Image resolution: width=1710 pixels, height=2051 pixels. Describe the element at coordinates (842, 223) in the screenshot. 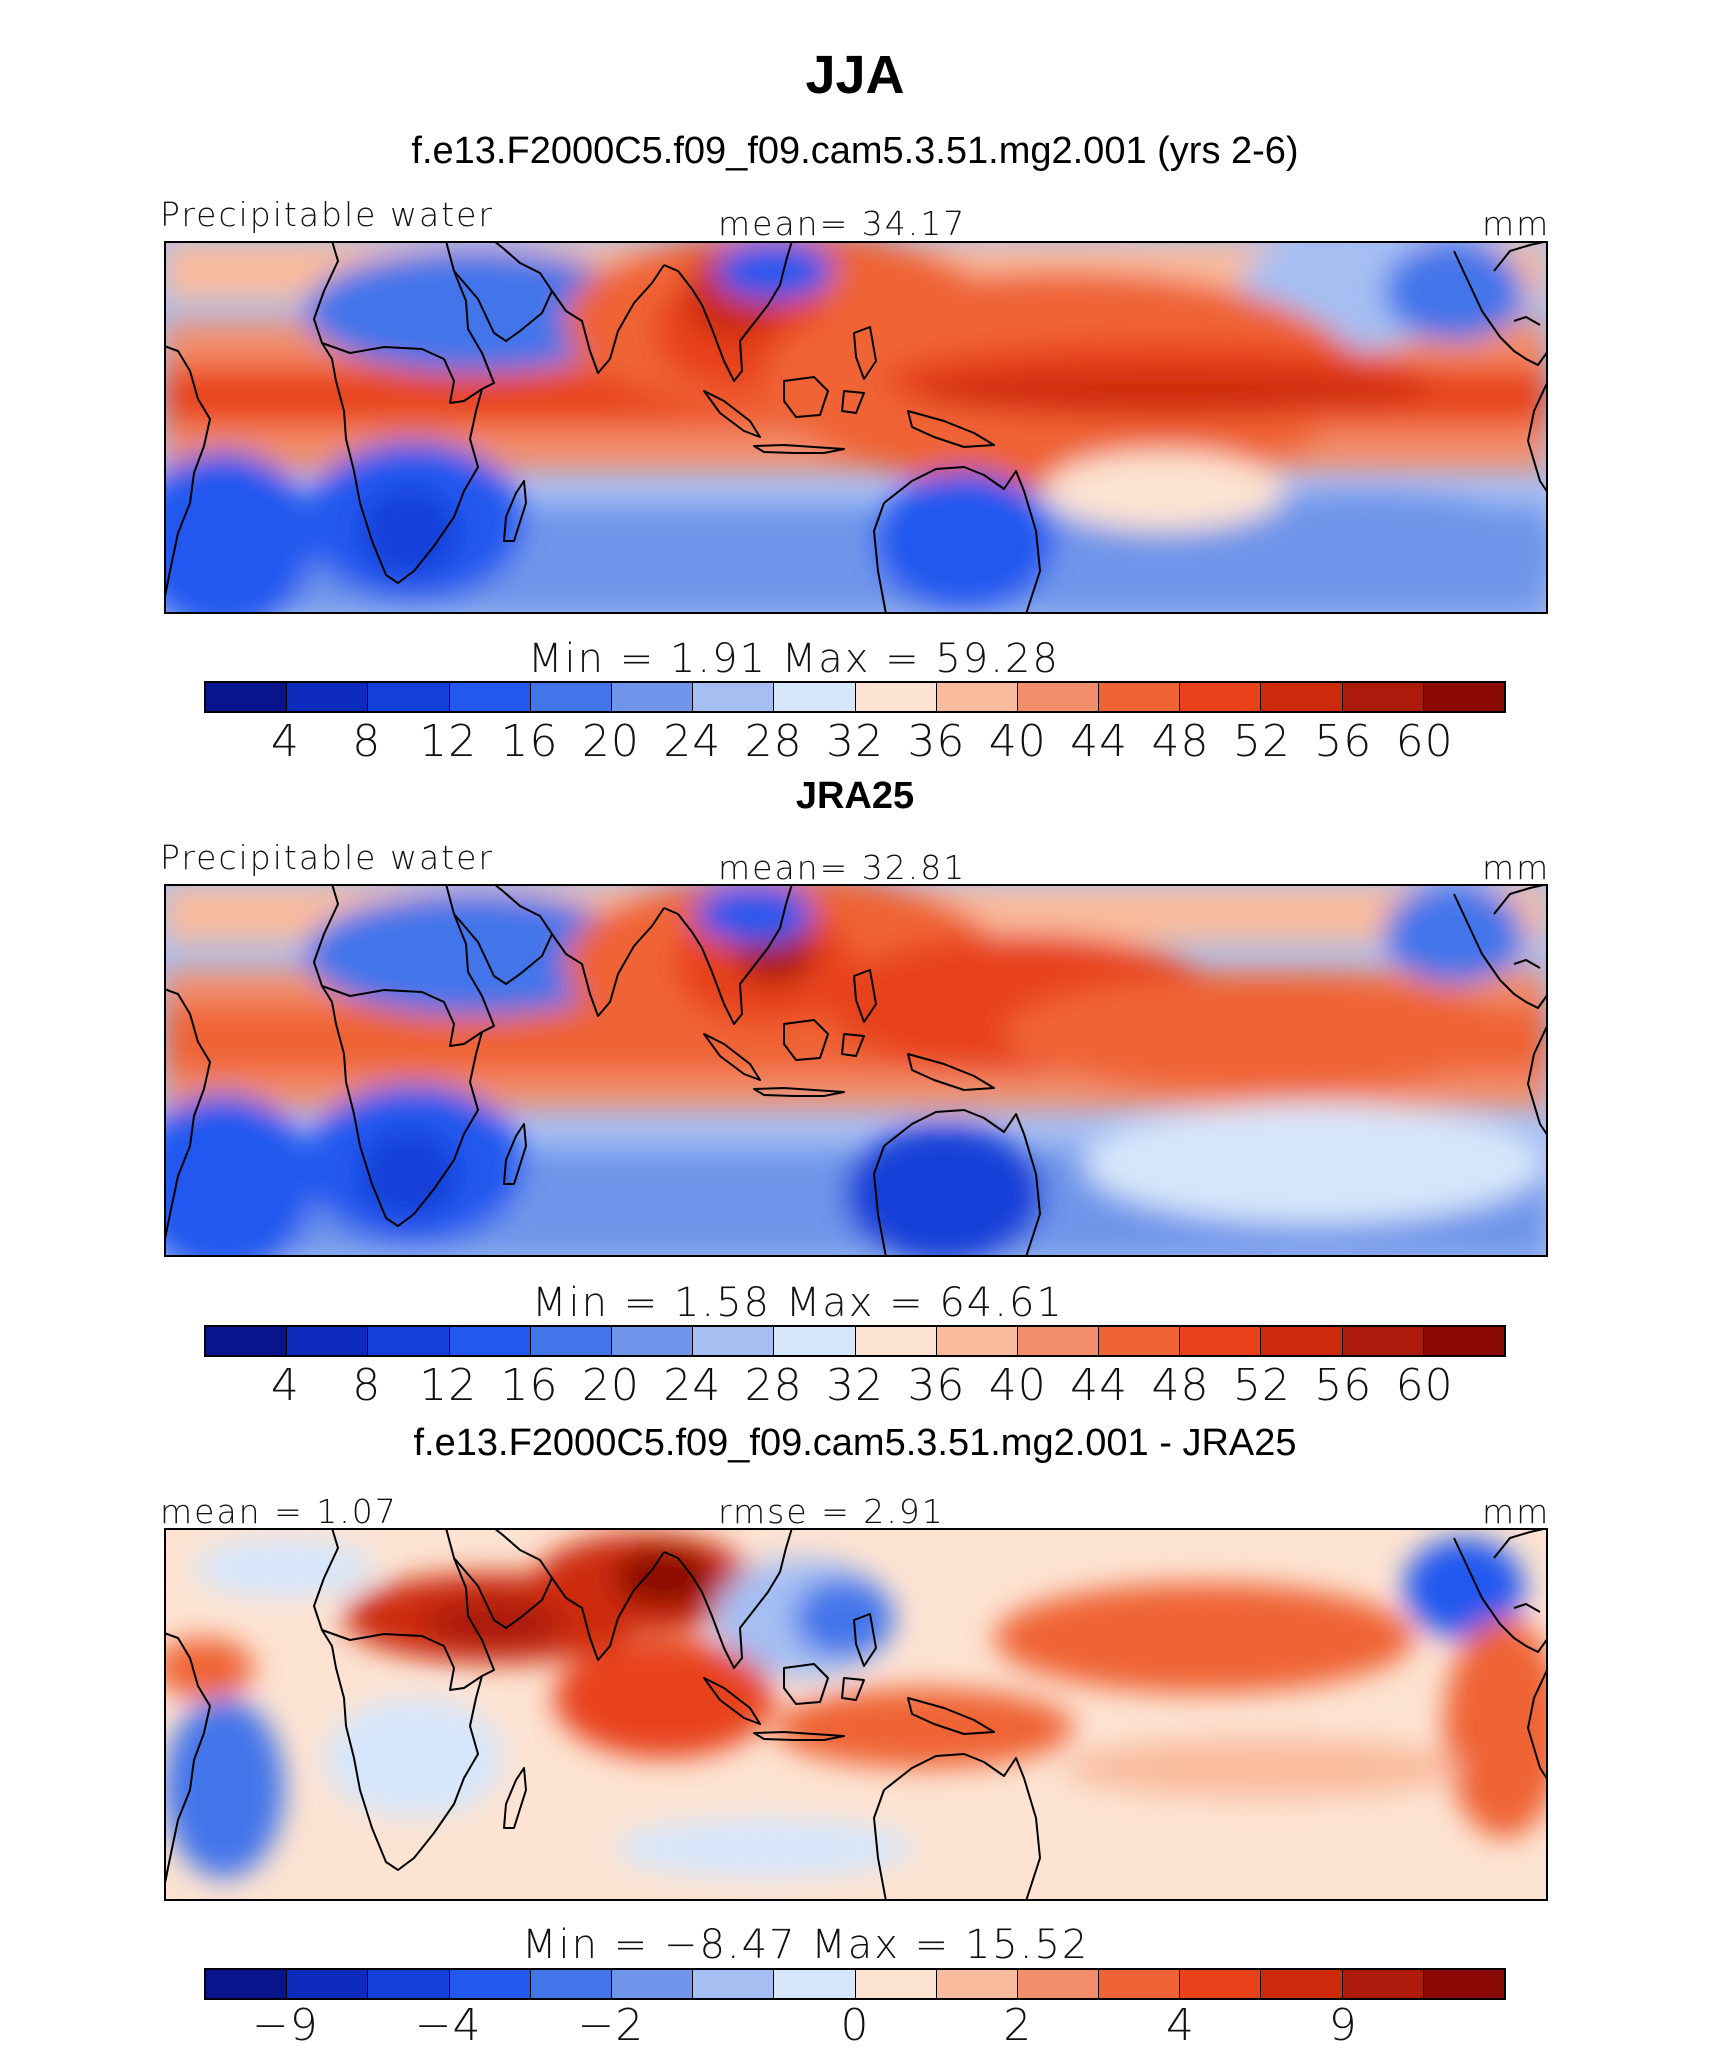

I see `panel1-mean-label: mean= 34.17` at that location.